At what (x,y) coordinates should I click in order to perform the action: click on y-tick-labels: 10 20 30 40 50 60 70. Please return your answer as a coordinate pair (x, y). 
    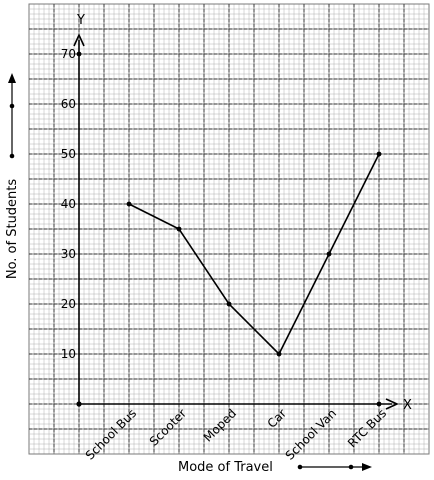
    Looking at the image, I should click on (71, 204).